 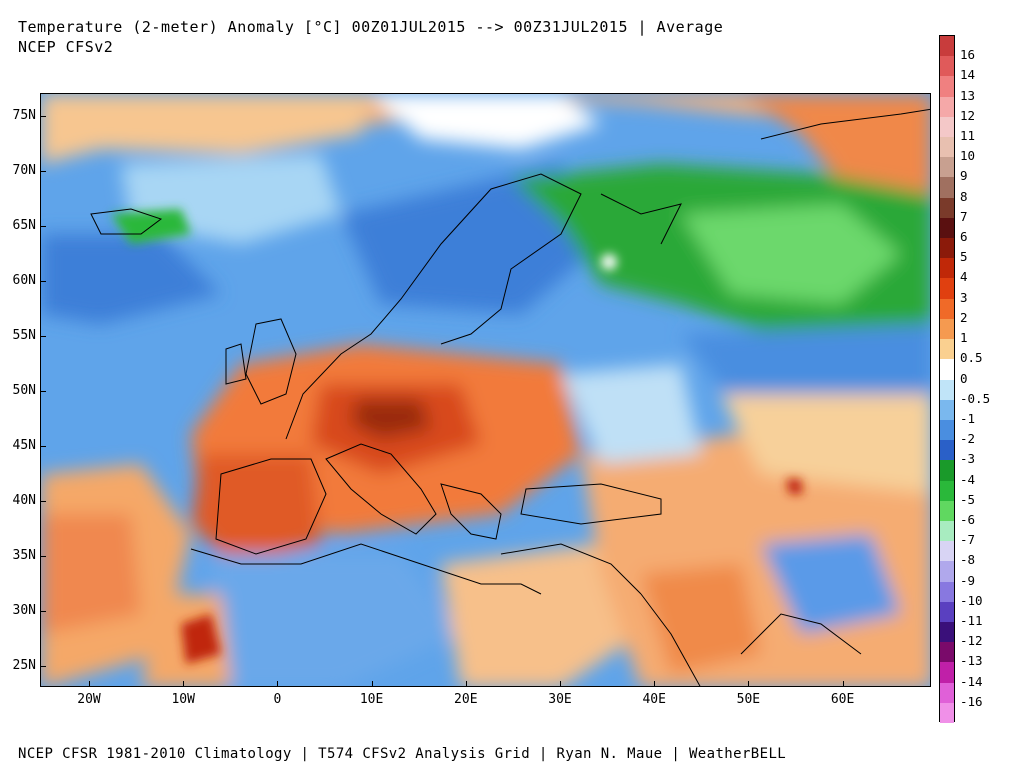 What do you see at coordinates (89, 699) in the screenshot?
I see `longitude-label: 20W` at bounding box center [89, 699].